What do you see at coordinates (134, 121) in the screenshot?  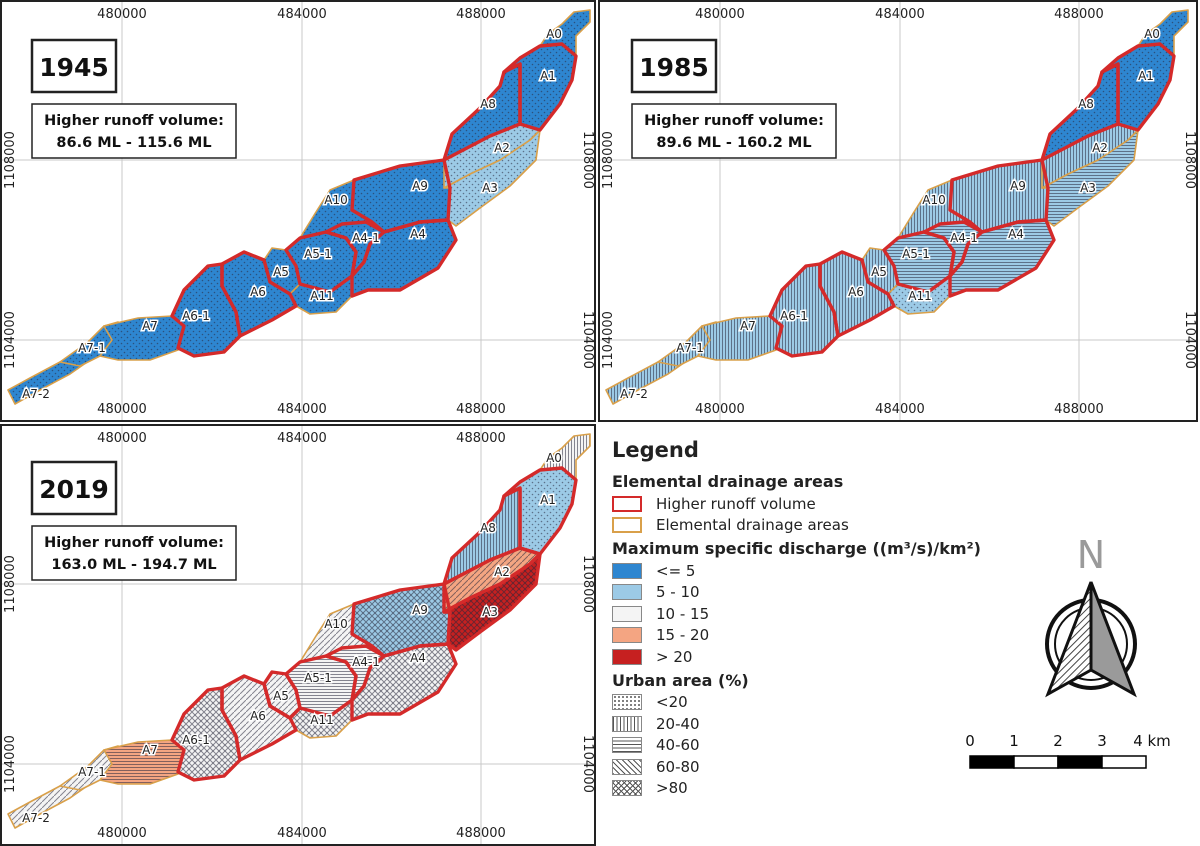 I see `runoff-title: Higher runoff volume:` at bounding box center [134, 121].